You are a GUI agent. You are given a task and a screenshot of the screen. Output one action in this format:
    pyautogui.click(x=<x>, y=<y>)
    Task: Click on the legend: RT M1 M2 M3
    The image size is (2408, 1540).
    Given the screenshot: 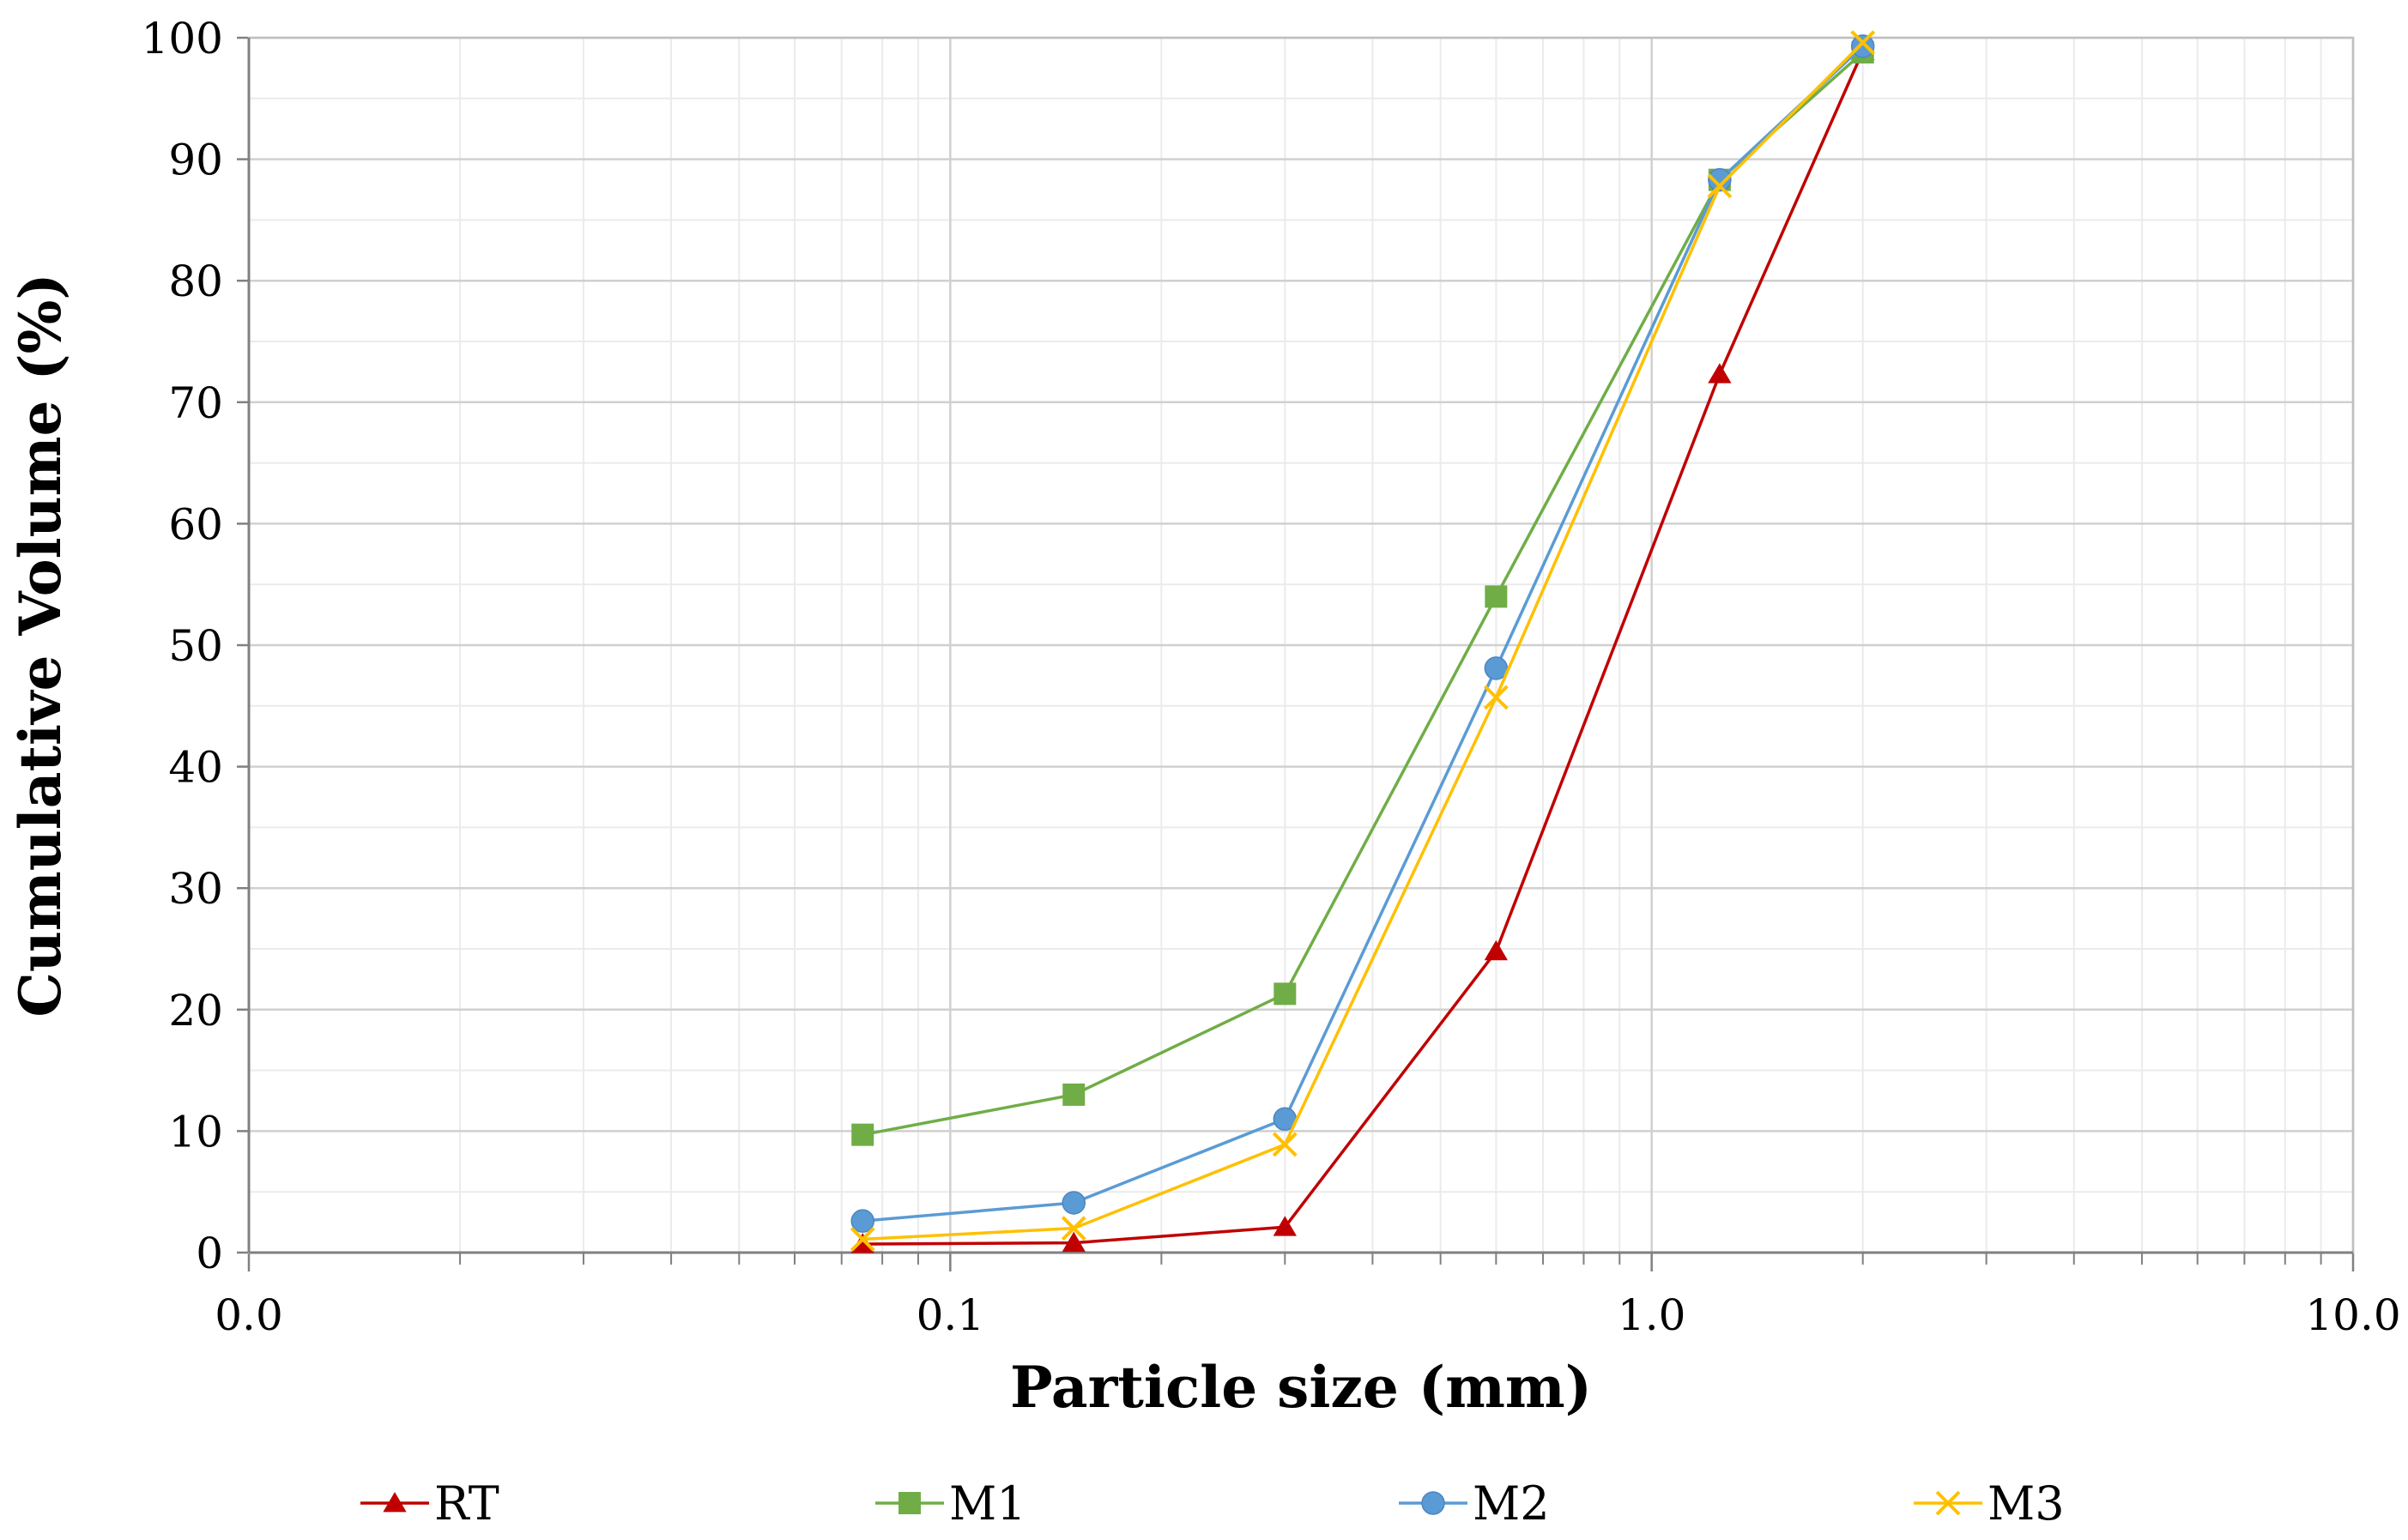 What is the action you would take?
    pyautogui.click(x=1212, y=1504)
    